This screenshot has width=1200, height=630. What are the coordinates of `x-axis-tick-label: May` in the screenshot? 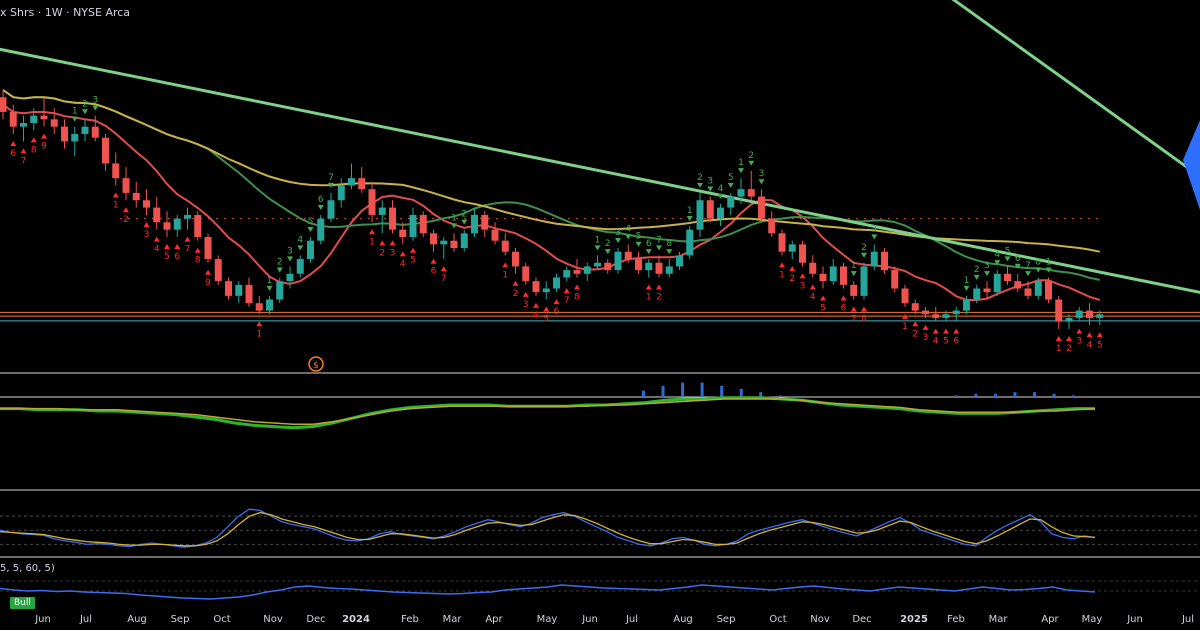 It's located at (1092, 619).